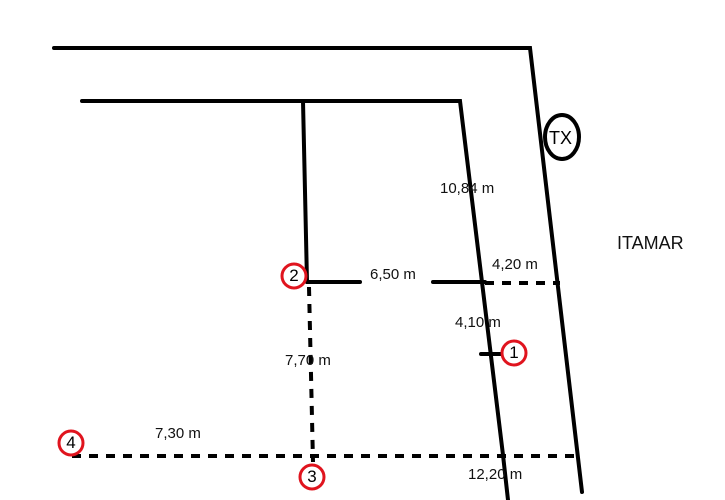 The image size is (725, 500). What do you see at coordinates (393, 274) in the screenshot?
I see `measure-6-50: 6,50 m` at bounding box center [393, 274].